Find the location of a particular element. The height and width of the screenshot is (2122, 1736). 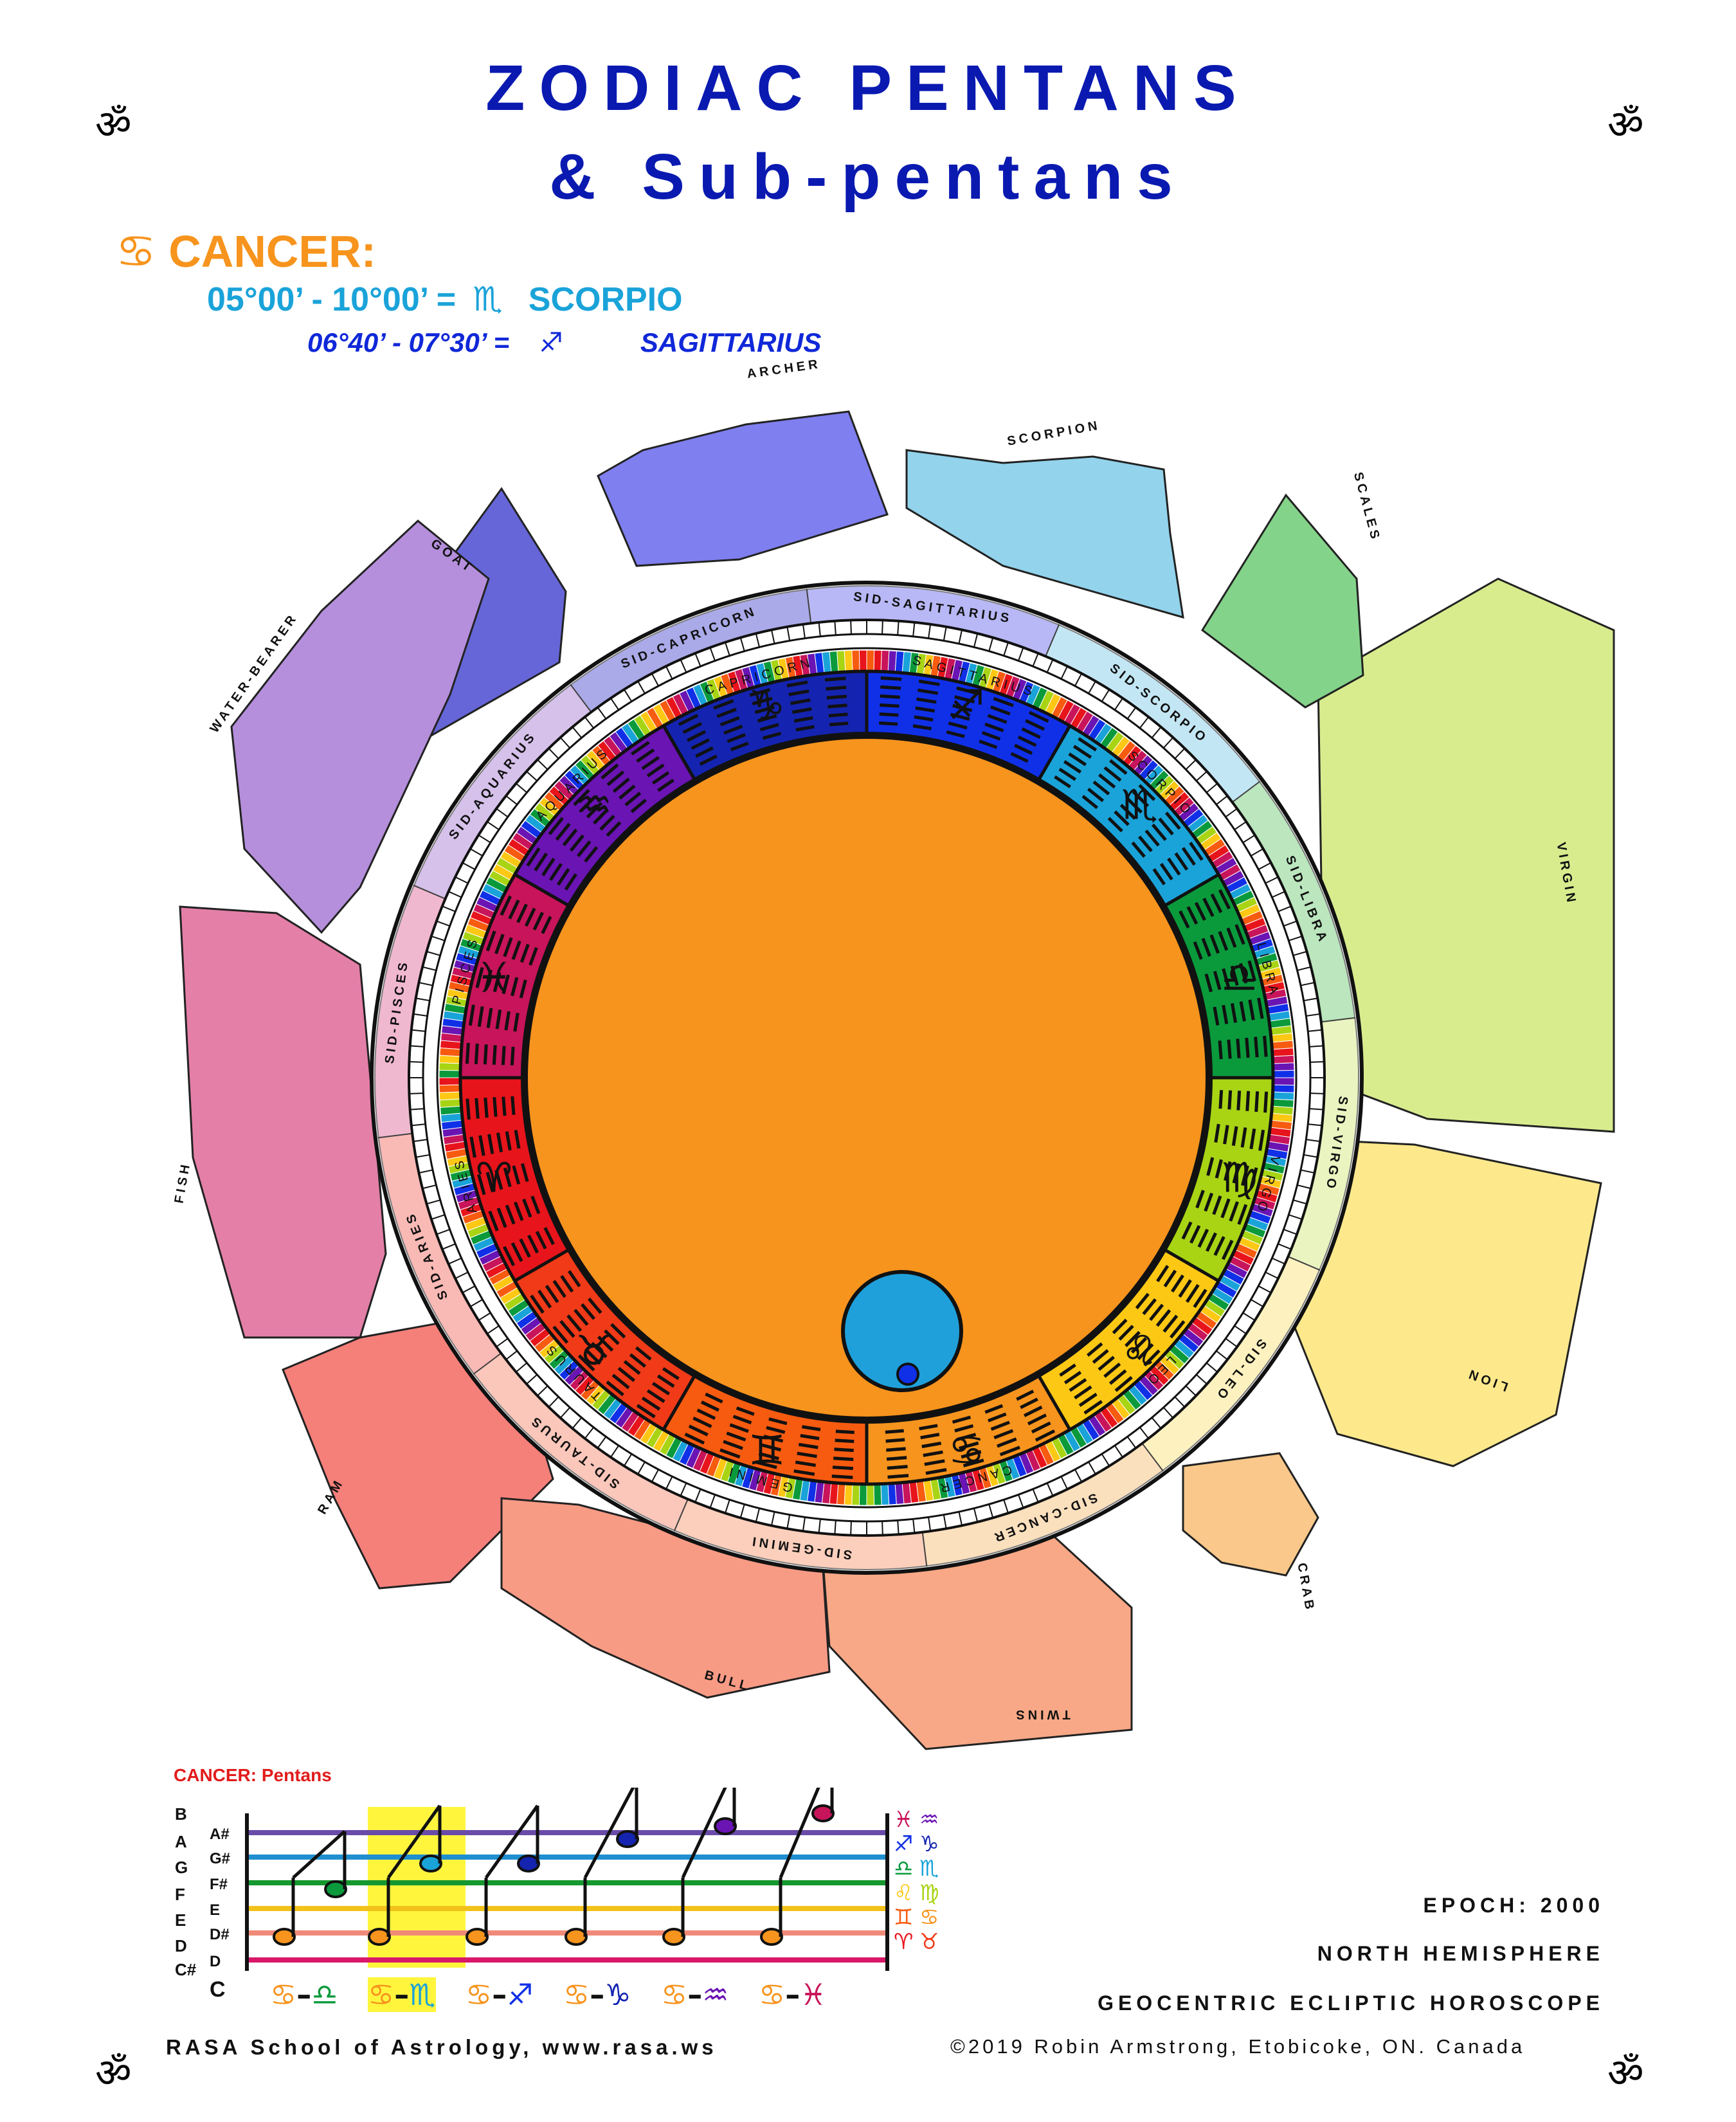

sign-glyph-icon: ♍ is located at coordinates (1239, 1178).